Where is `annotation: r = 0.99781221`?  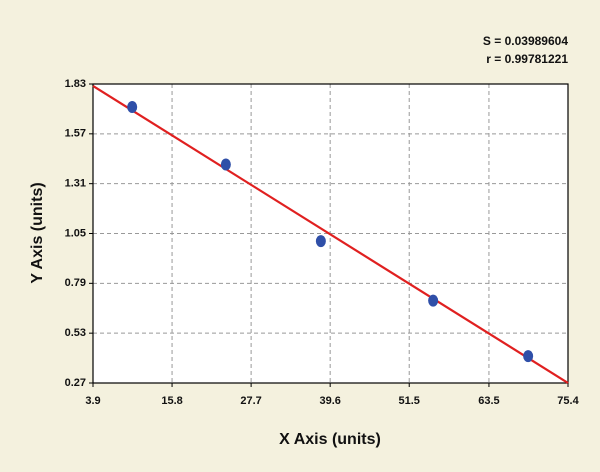 annotation: r = 0.99781221 is located at coordinates (527, 59).